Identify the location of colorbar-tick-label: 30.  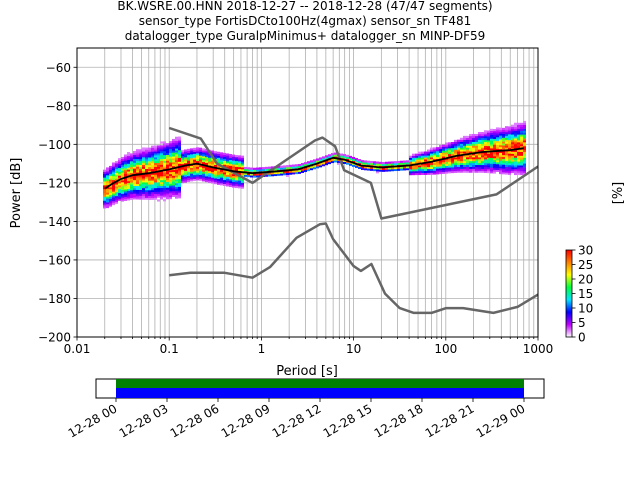
(585, 251).